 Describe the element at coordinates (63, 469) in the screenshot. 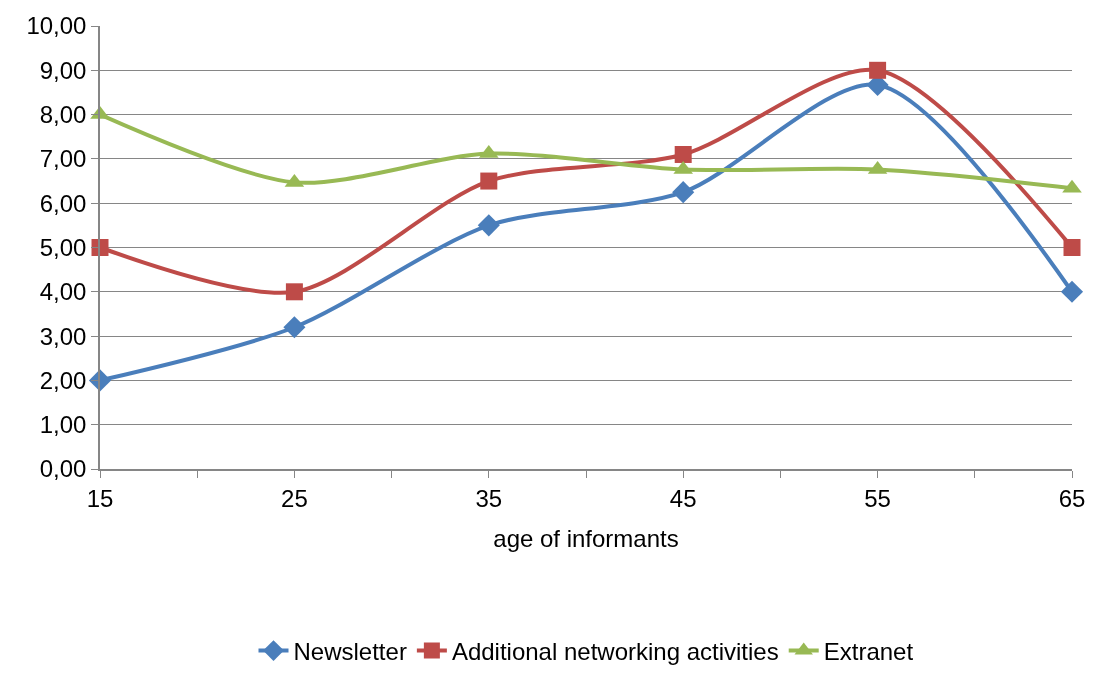

I see `y-tick-label: 0,00` at that location.